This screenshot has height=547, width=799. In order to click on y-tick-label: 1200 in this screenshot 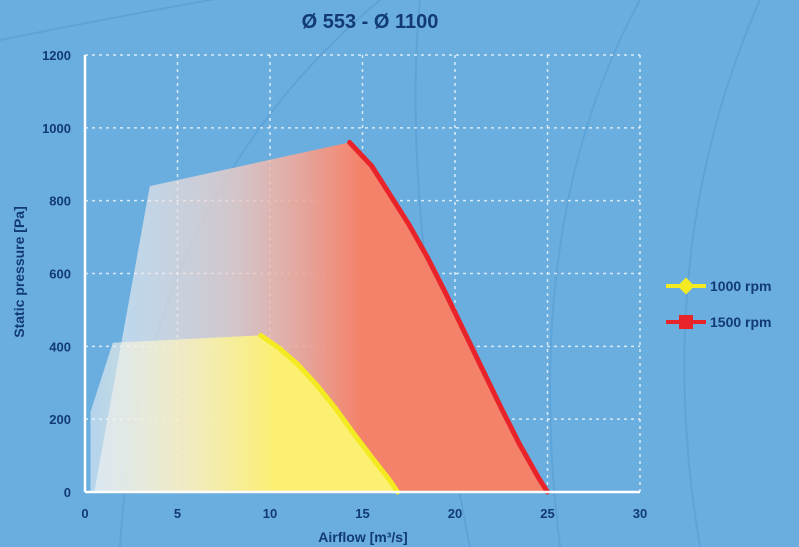, I will do `click(56, 55)`.